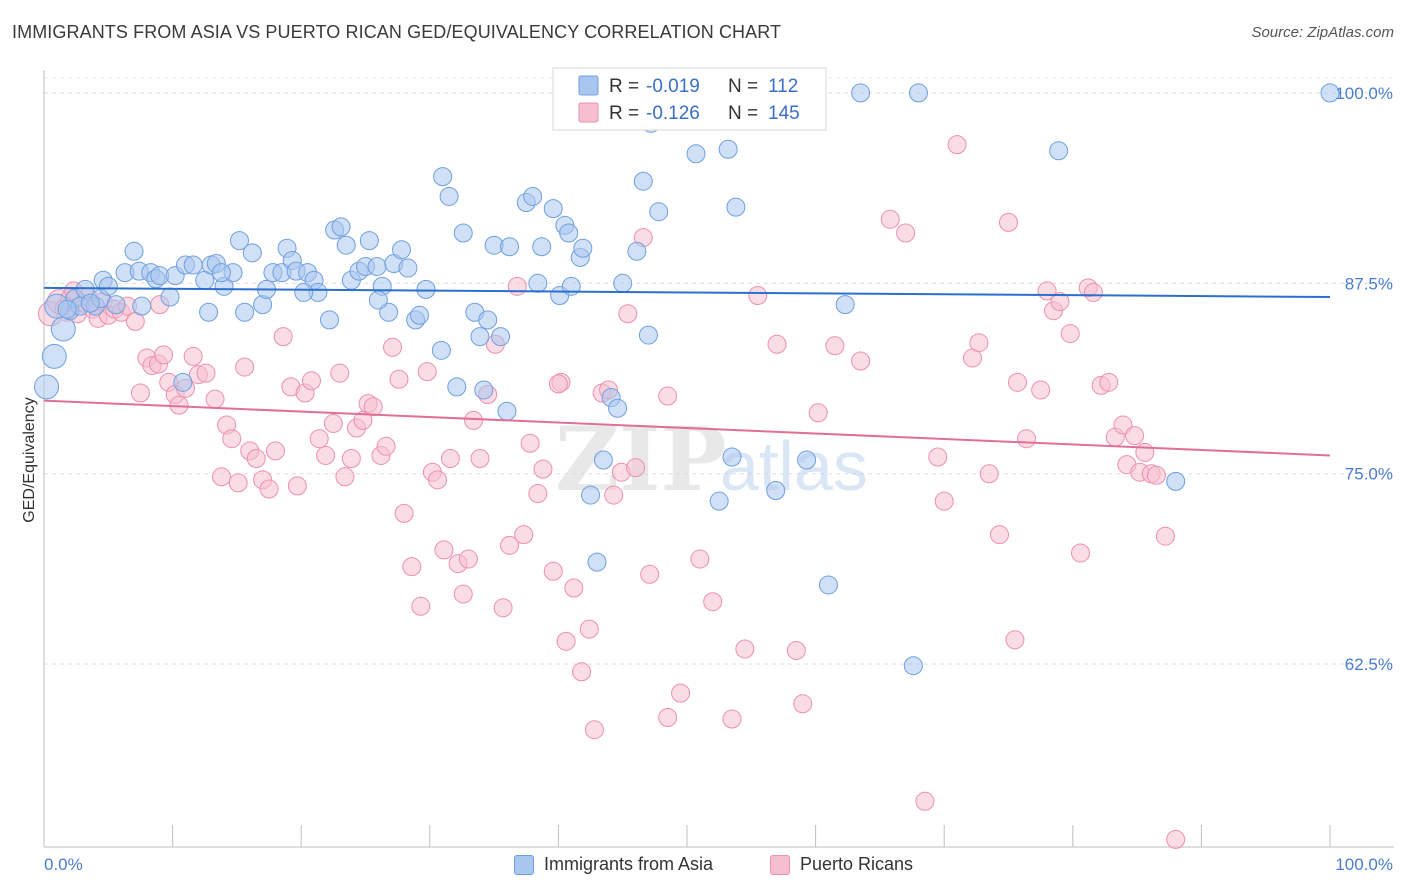 Image resolution: width=1406 pixels, height=892 pixels. I want to click on legend-r-value: -0.126, so click(673, 113).